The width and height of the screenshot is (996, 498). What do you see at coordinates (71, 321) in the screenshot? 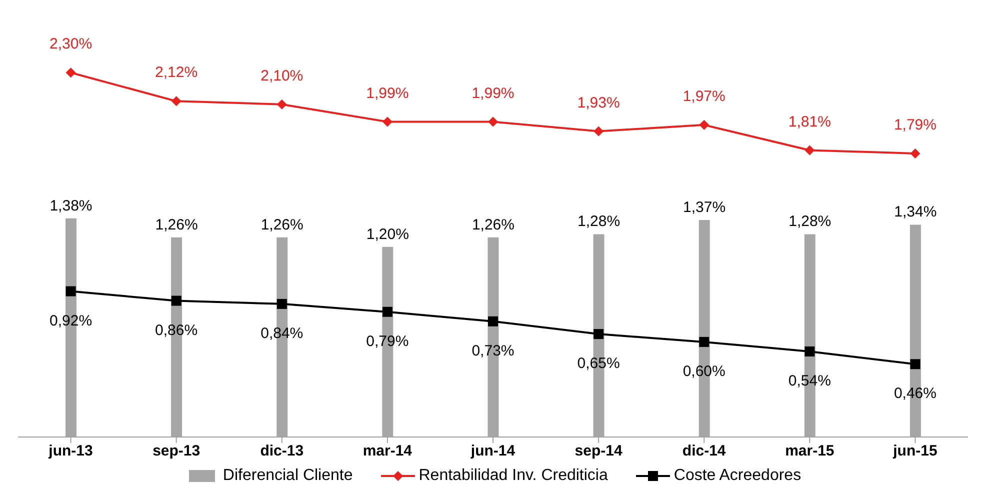
I see `data-label: 0,92%` at bounding box center [71, 321].